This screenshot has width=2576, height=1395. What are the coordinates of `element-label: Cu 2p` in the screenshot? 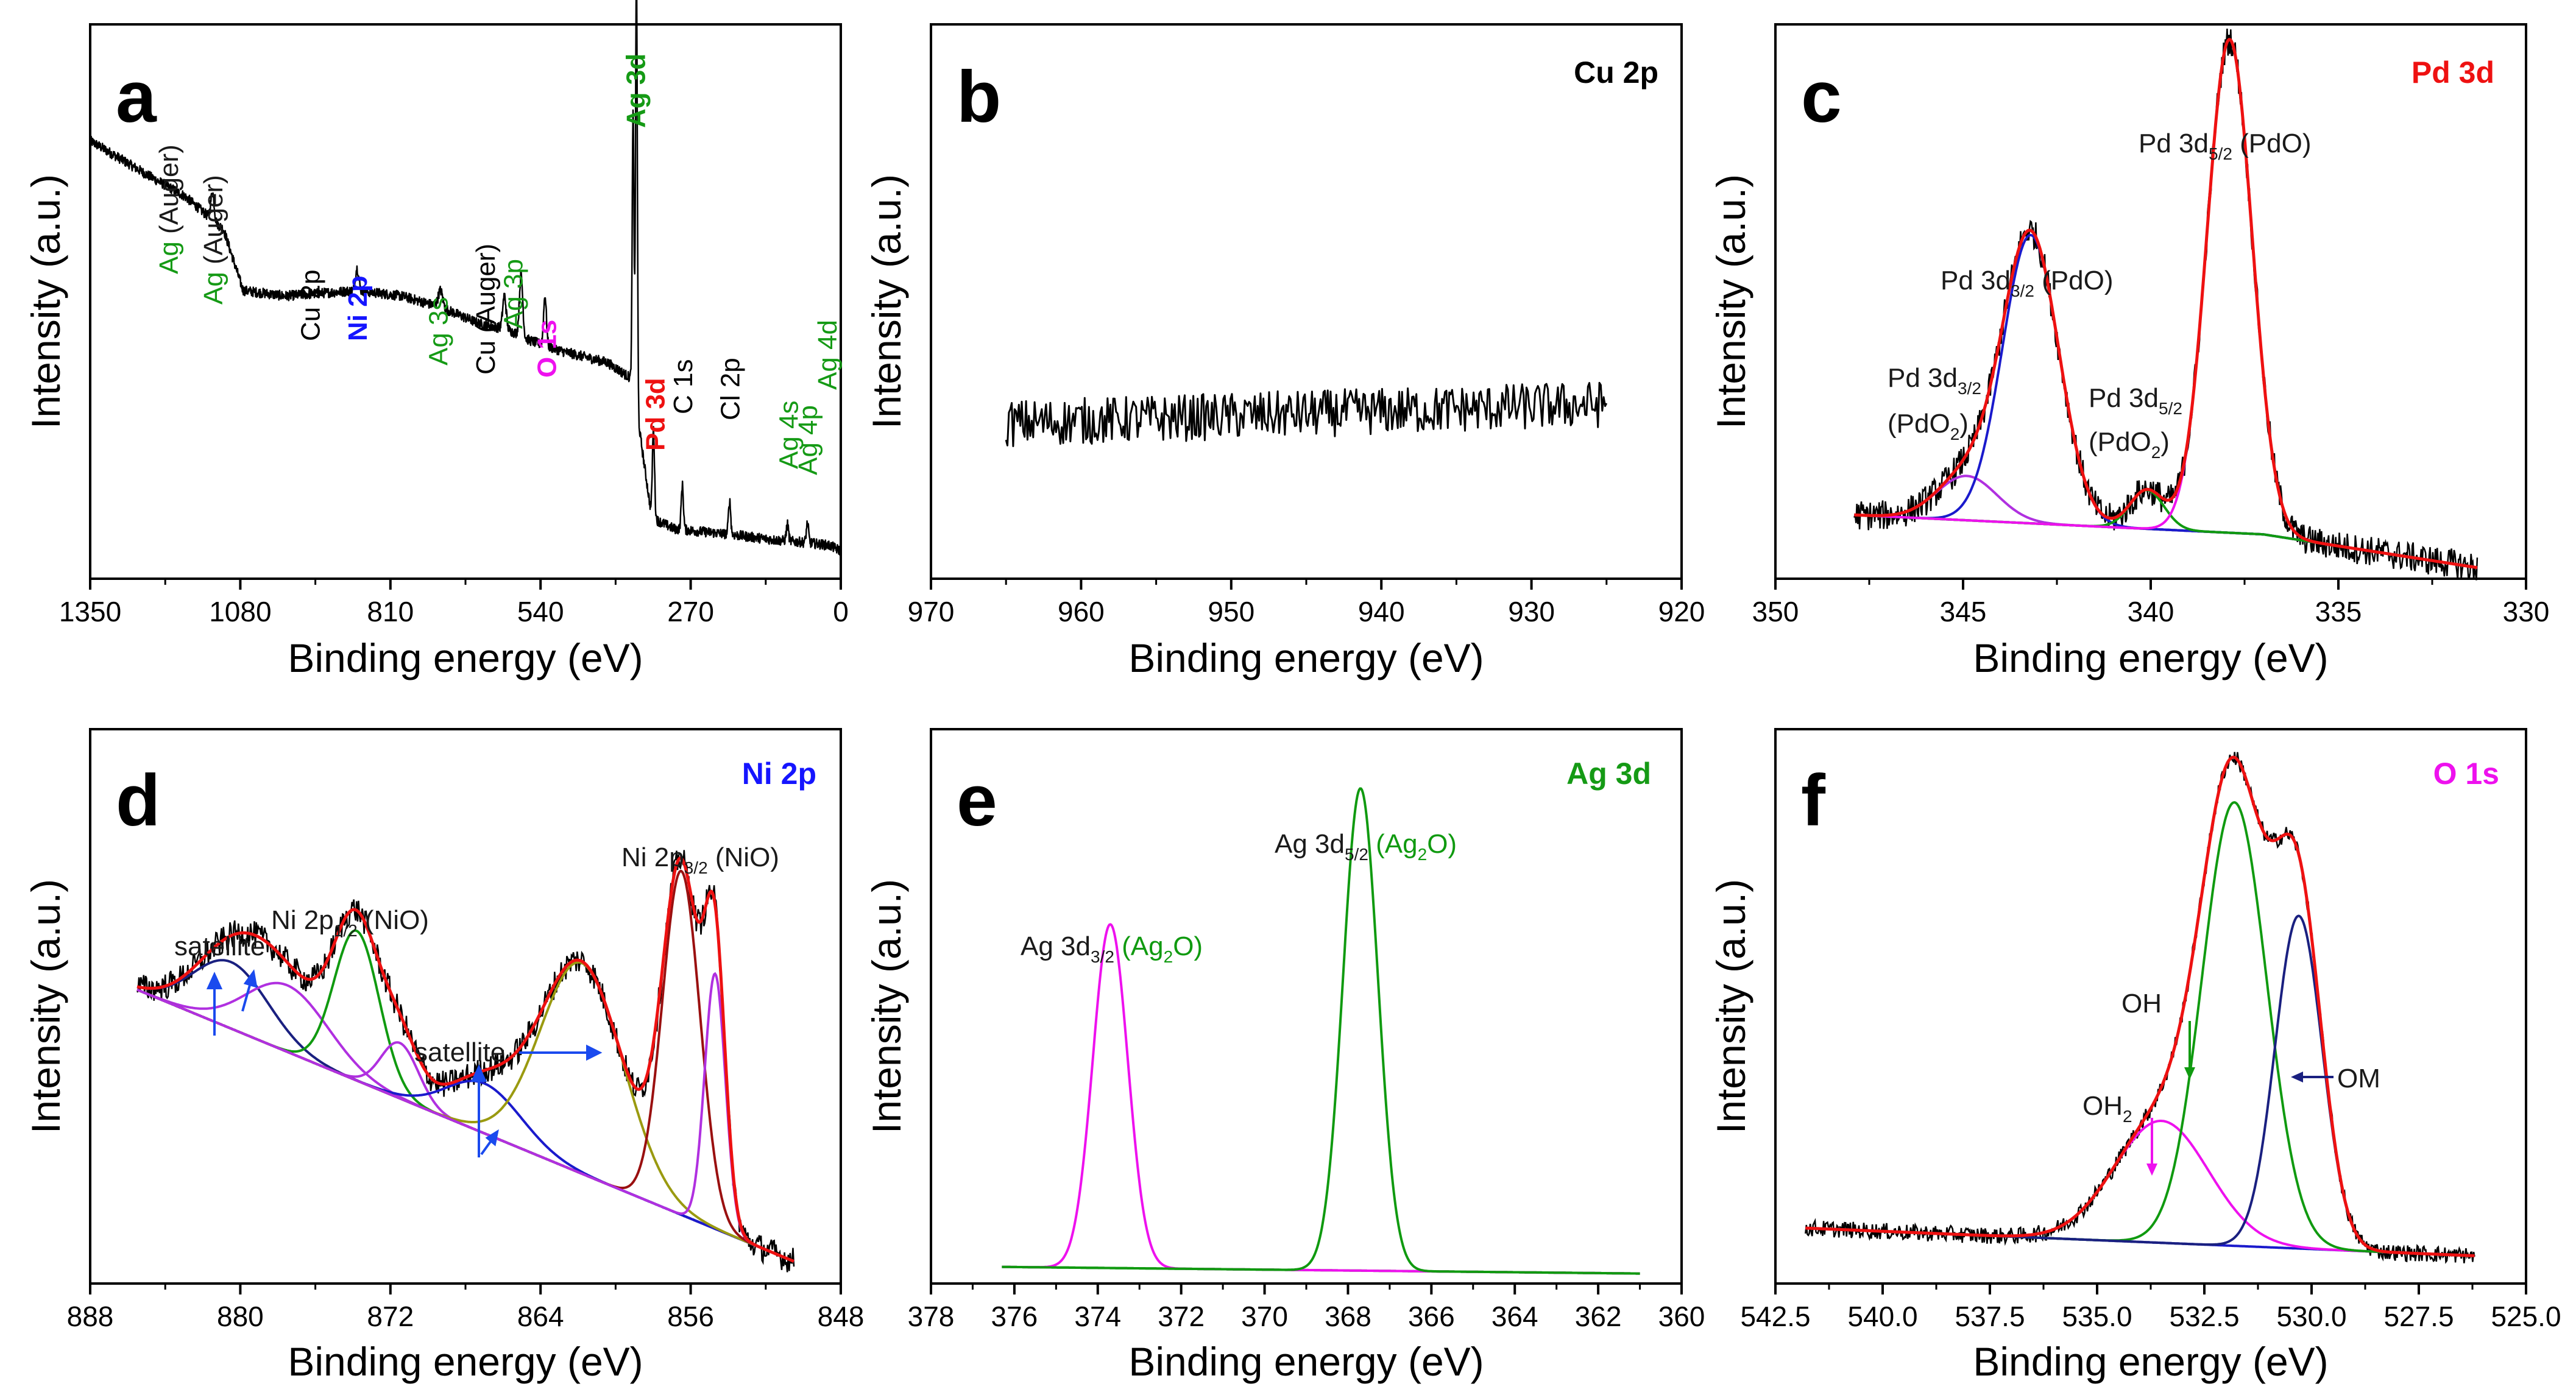 It's located at (311, 305).